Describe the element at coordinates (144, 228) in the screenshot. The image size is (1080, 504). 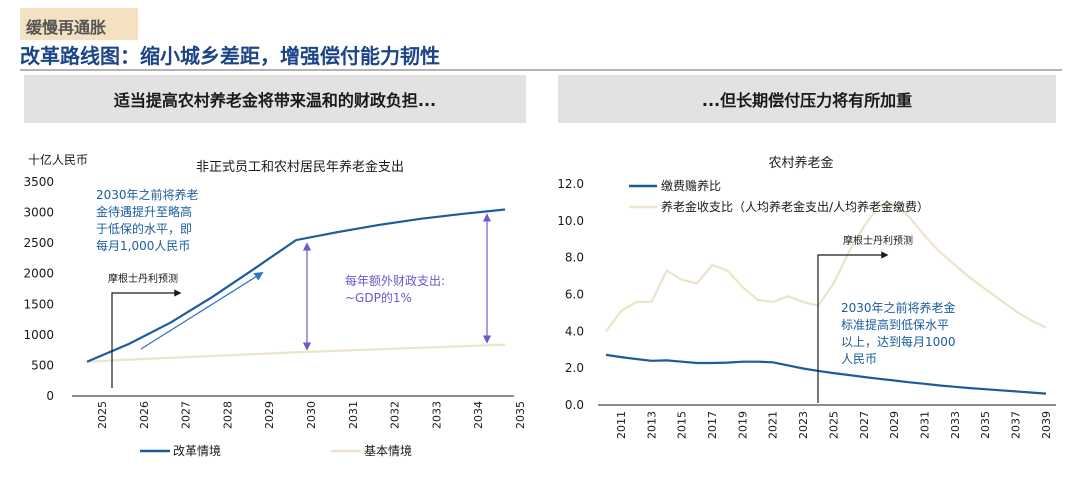
I see `reform-note-line-3: 于低保的水平，即` at that location.